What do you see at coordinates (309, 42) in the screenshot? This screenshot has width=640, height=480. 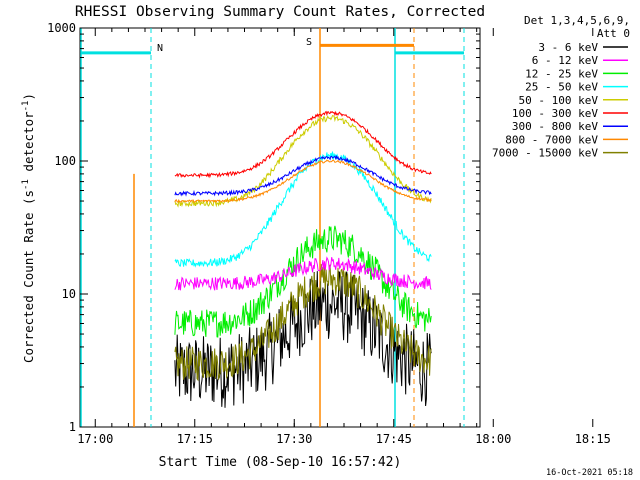 I see `saa-marker-label: S` at bounding box center [309, 42].